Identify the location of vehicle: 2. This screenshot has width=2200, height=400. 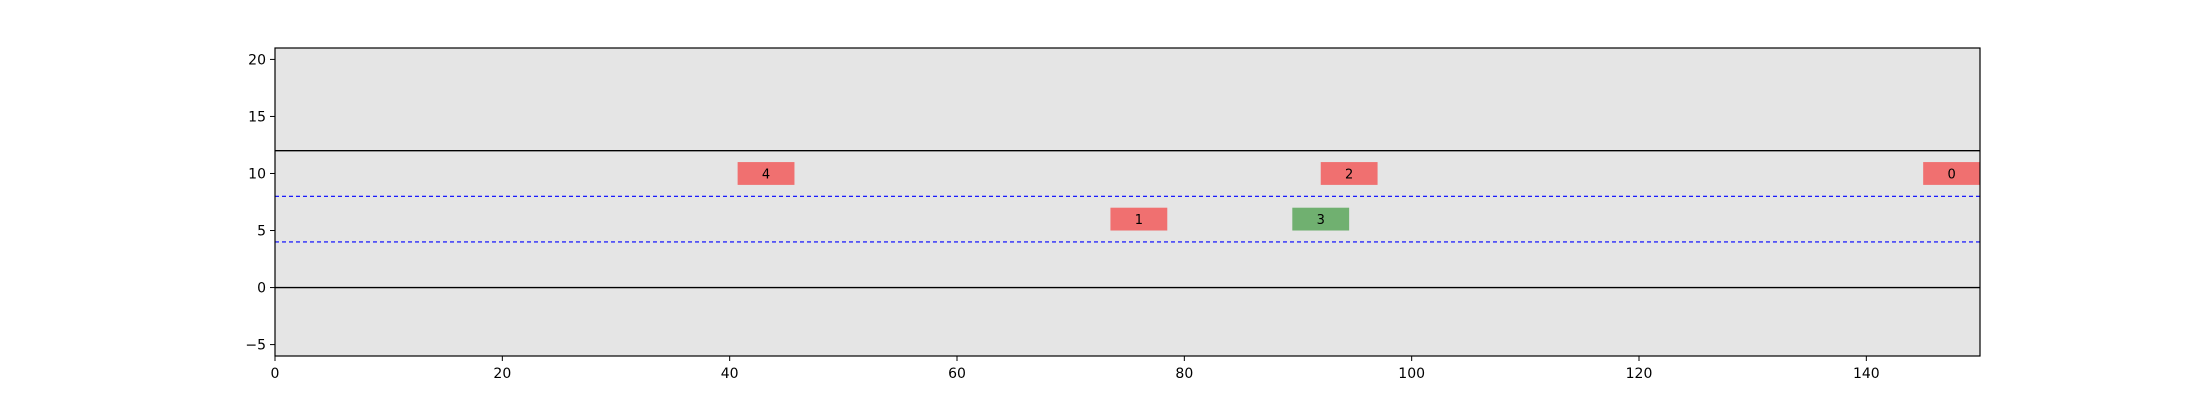
(1349, 173).